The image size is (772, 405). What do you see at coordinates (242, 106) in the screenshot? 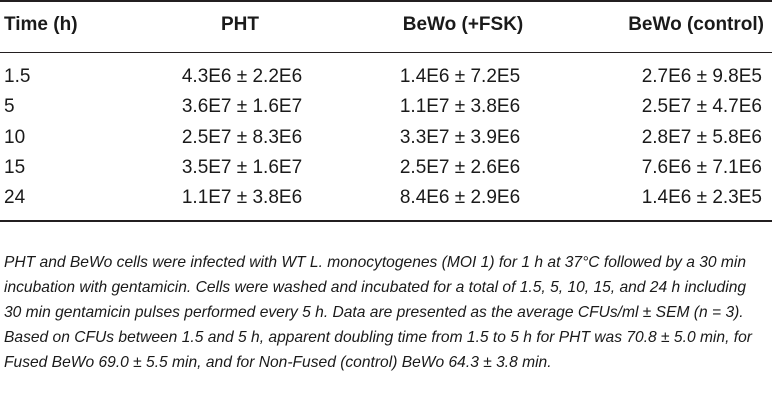
I see `cell-pht: 3.6E7 ± 1.6E7` at bounding box center [242, 106].